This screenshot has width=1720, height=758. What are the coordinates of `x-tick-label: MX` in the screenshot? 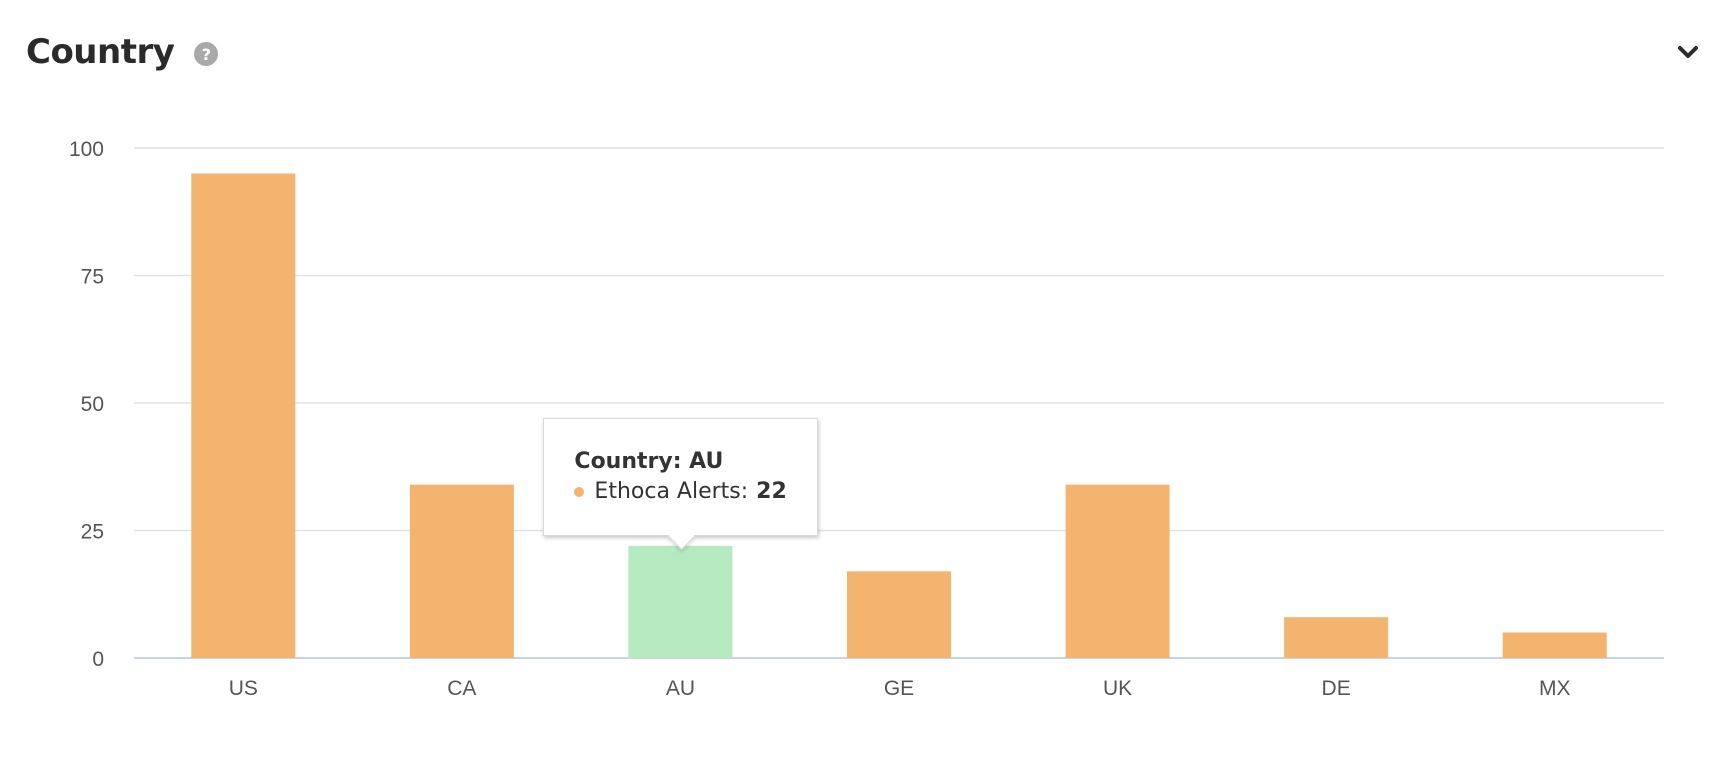 It's located at (1555, 688).